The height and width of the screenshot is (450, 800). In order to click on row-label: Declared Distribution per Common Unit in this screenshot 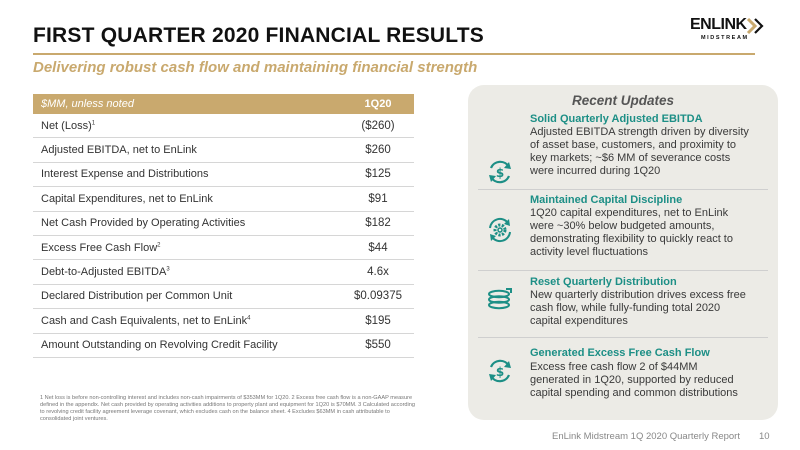, I will do `click(187, 296)`.